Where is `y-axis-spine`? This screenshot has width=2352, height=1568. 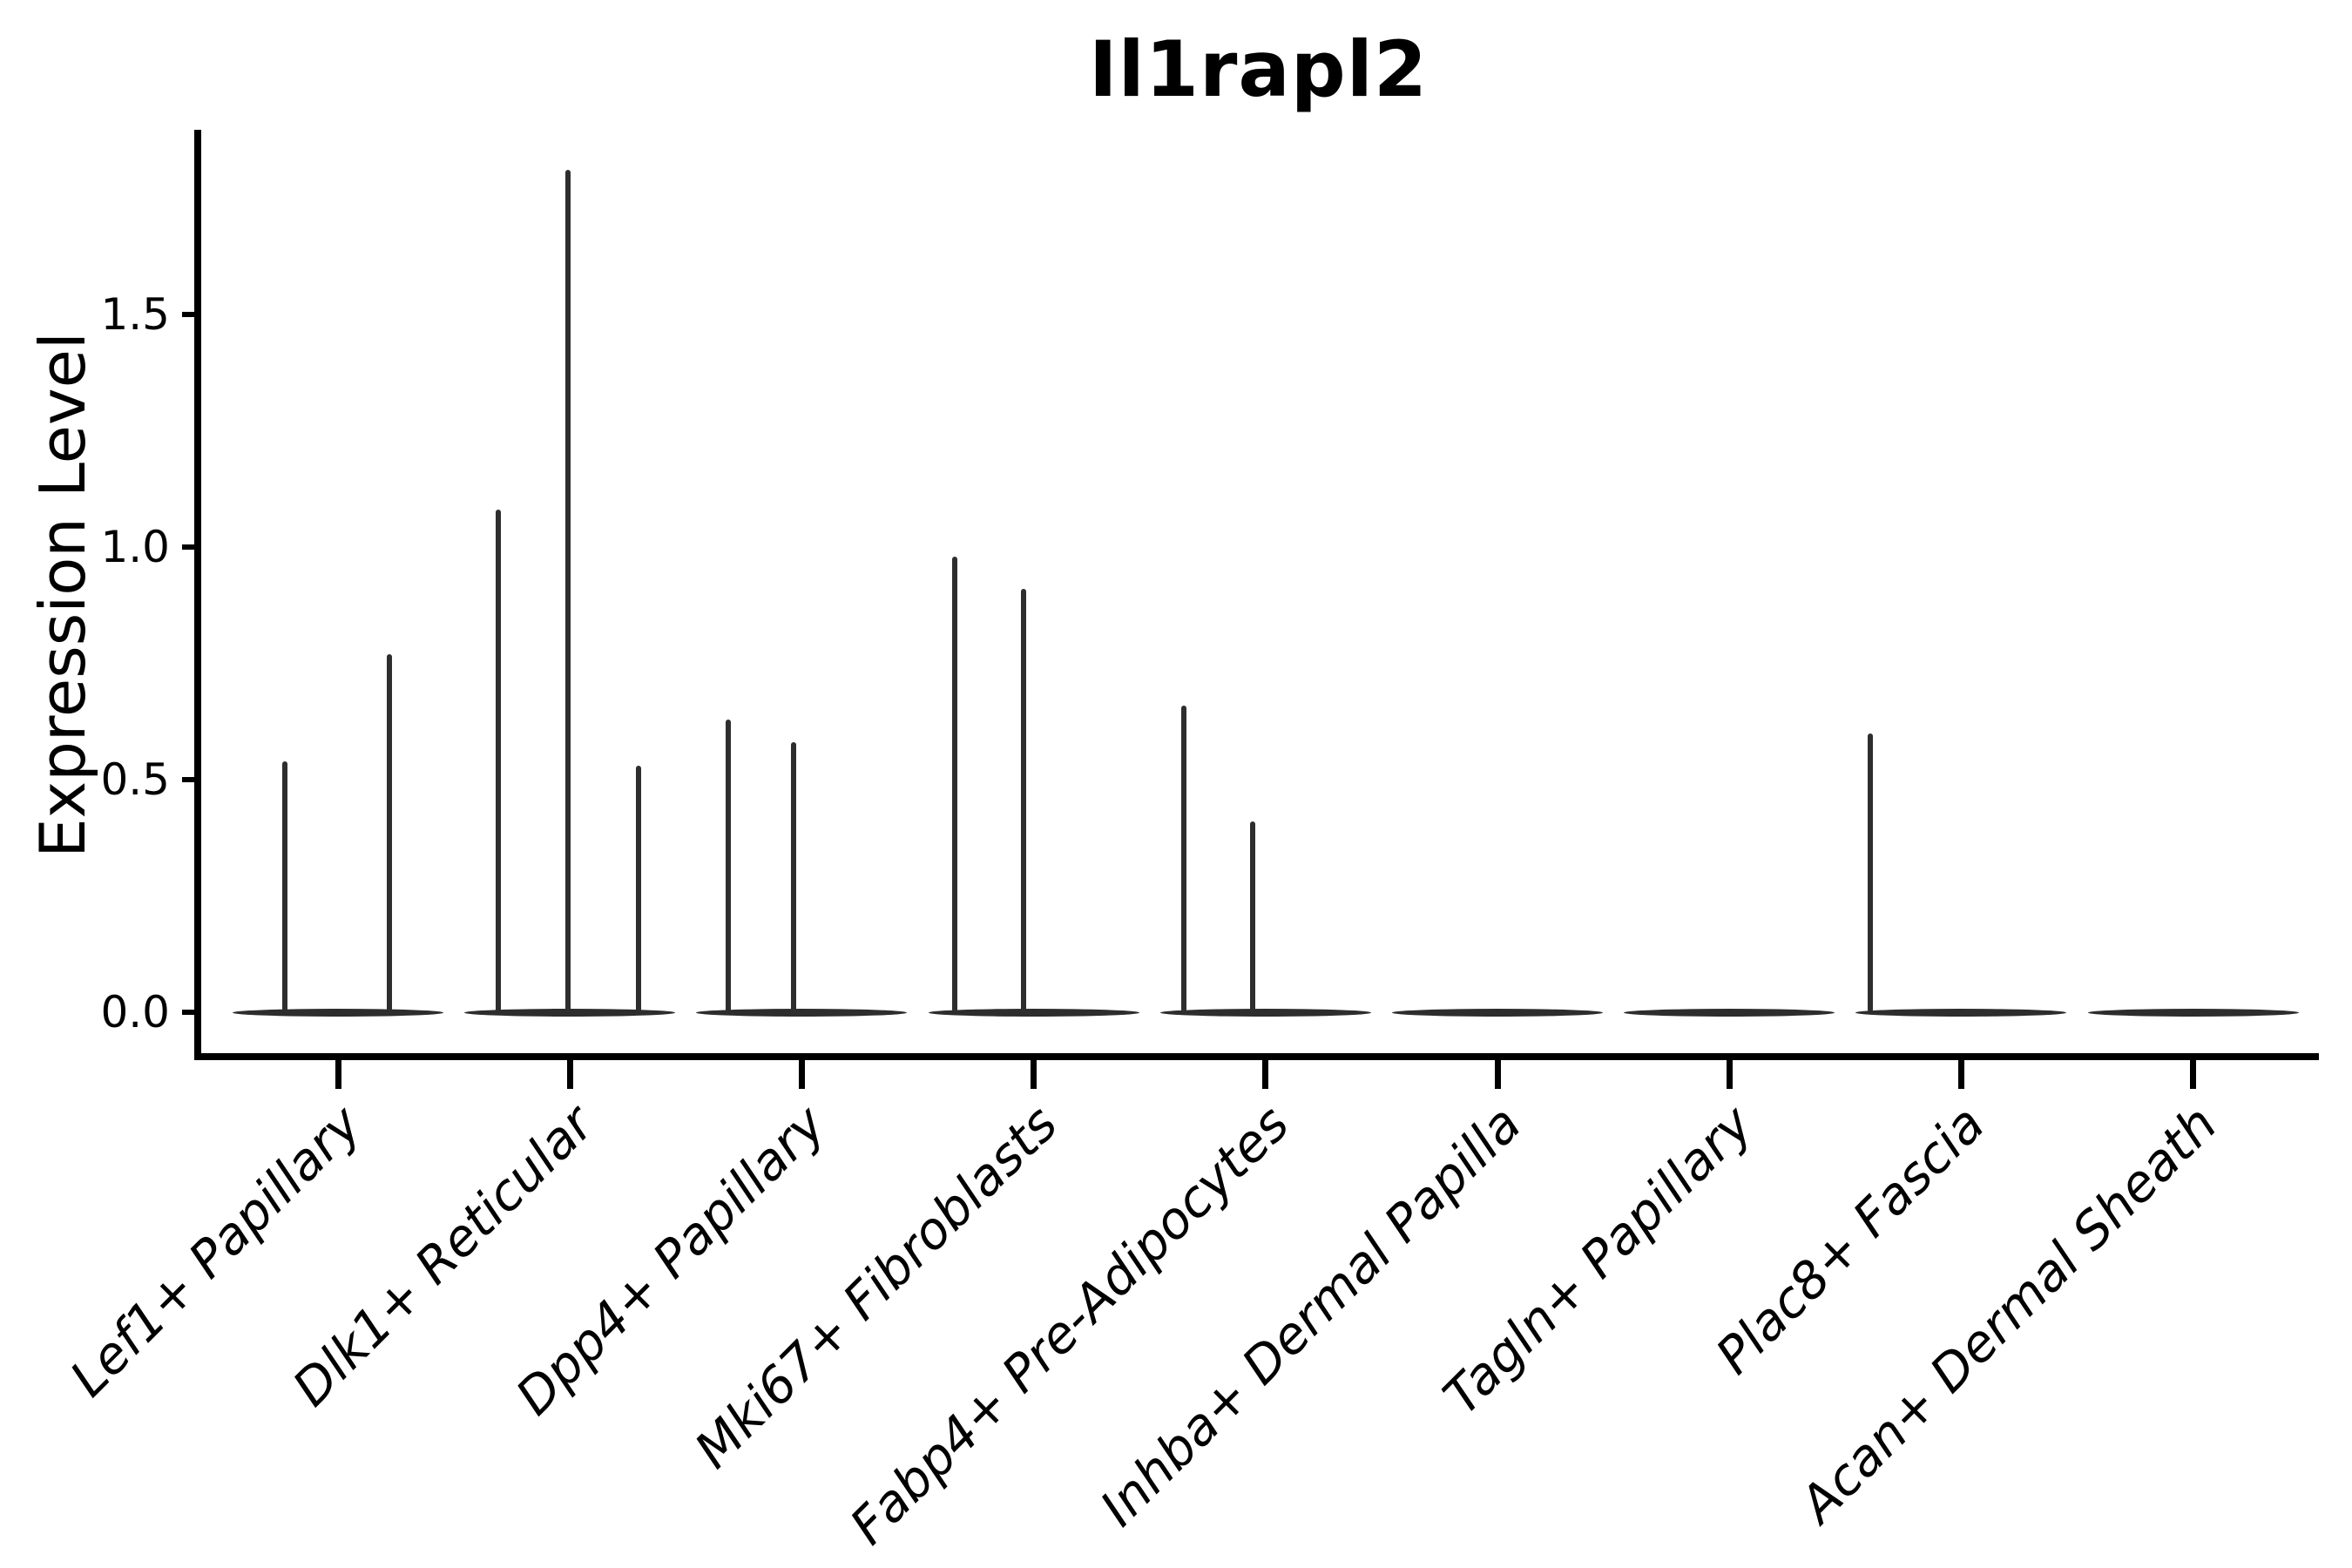
y-axis-spine is located at coordinates (198, 594).